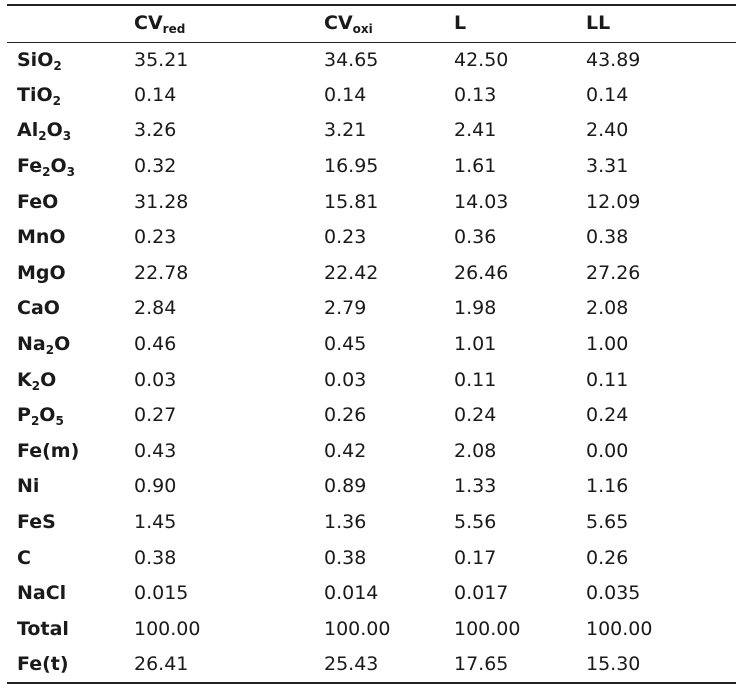 This screenshot has height=690, width=743. I want to click on table-cell: 0.24, so click(475, 415).